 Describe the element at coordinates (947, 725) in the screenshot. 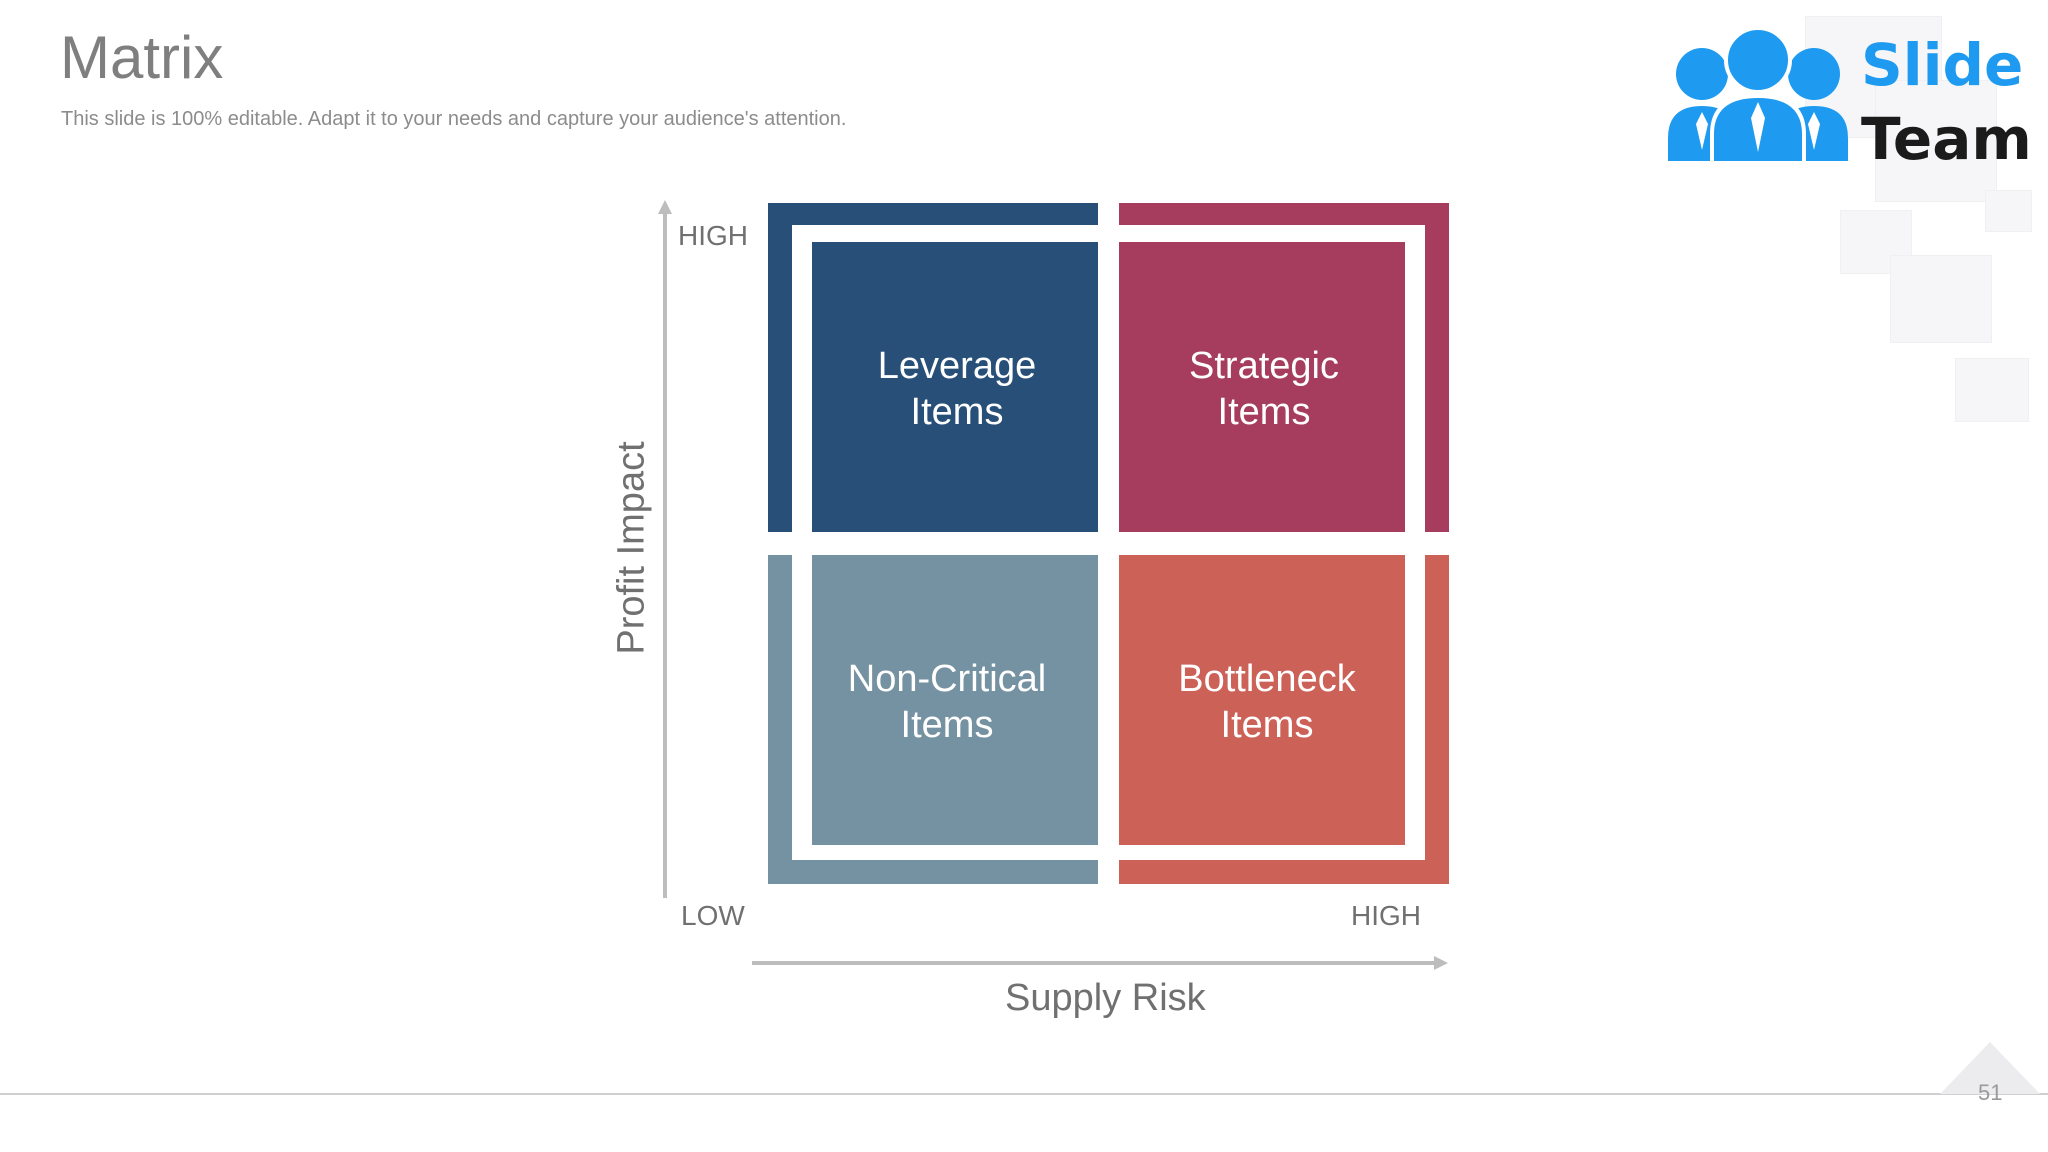

I see `quadrant-noncritical-line2: Items` at that location.